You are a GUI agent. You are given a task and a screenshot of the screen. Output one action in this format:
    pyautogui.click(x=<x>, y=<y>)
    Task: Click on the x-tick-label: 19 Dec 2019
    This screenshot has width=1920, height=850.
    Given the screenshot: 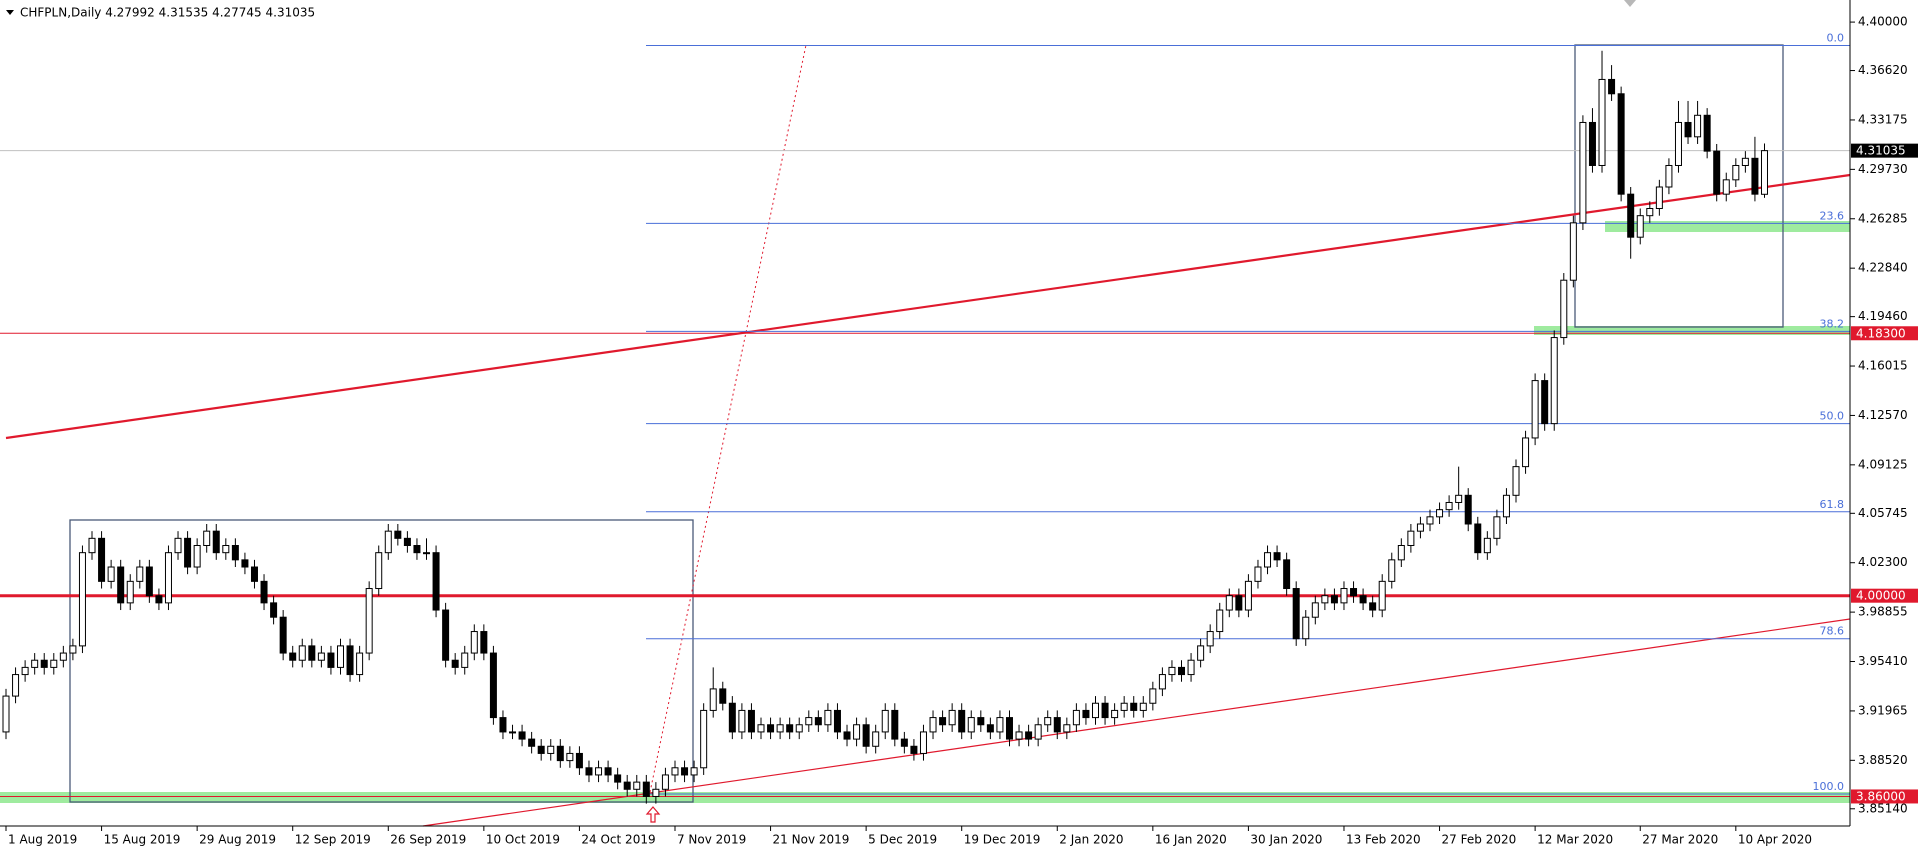 What is the action you would take?
    pyautogui.click(x=1002, y=840)
    